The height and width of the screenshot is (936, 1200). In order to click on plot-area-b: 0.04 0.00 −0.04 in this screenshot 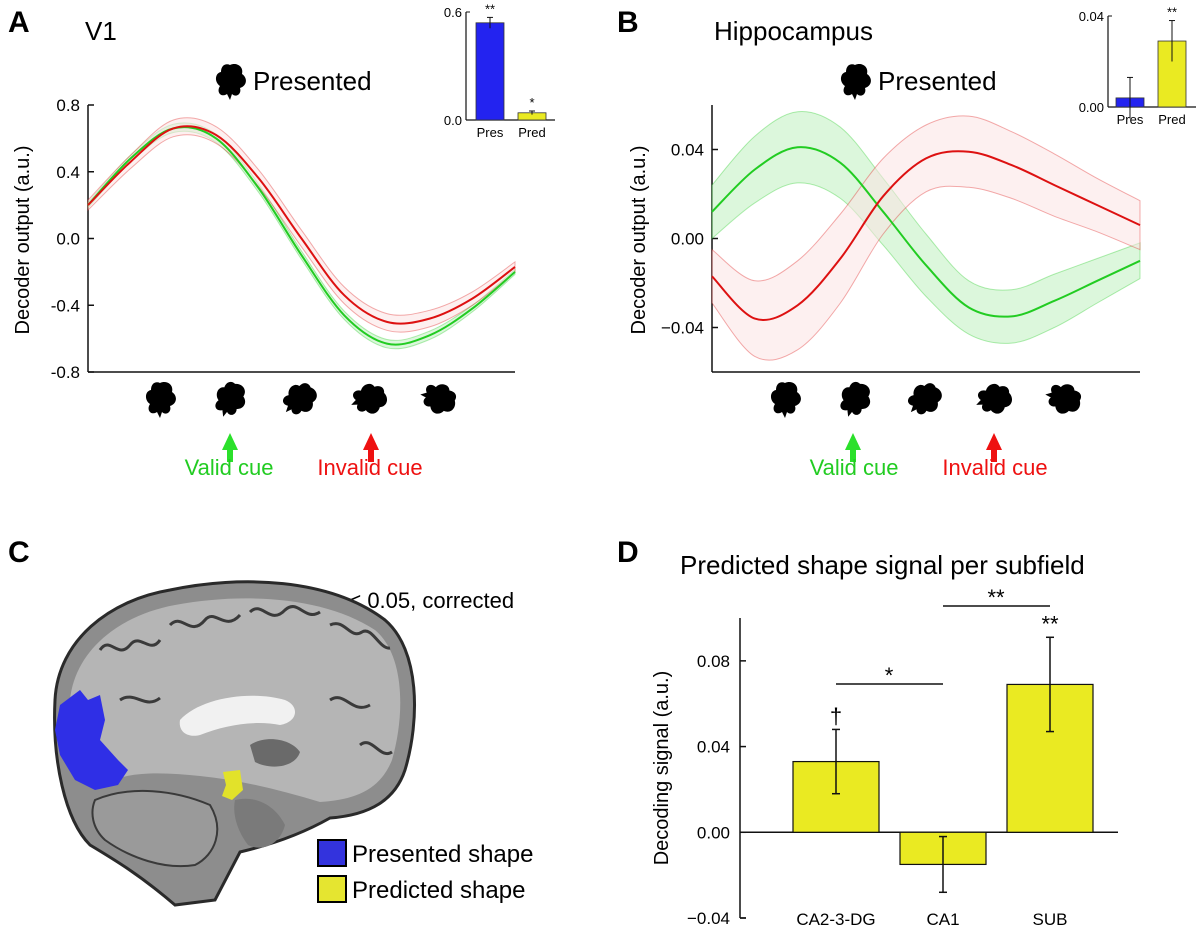, I will do `click(901, 239)`.